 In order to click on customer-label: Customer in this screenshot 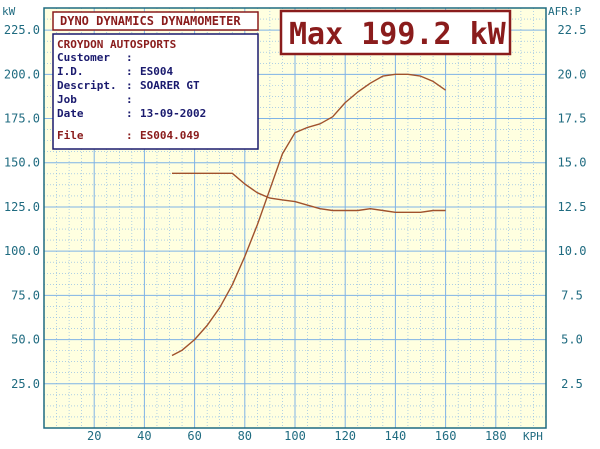, I will do `click(83, 57)`.